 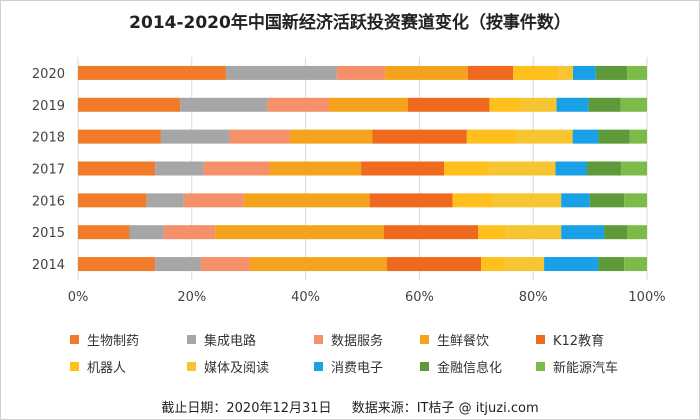 What do you see at coordinates (113, 341) in the screenshot?
I see `legend-label: 生物制药` at bounding box center [113, 341].